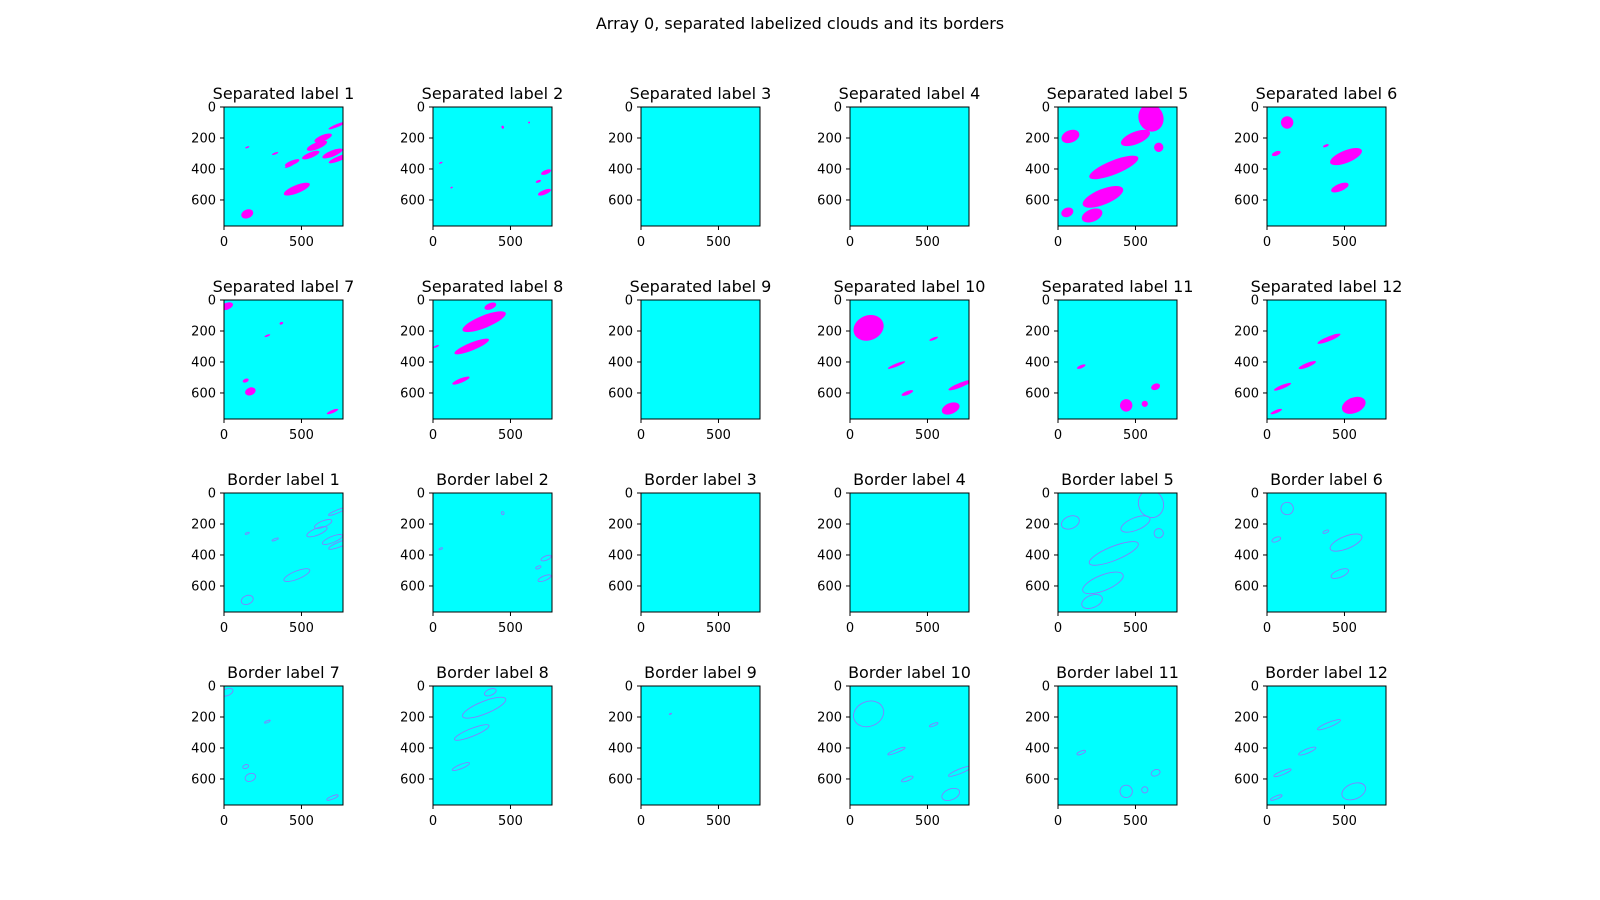  I want to click on subplot-title: Border label 7, so click(283, 672).